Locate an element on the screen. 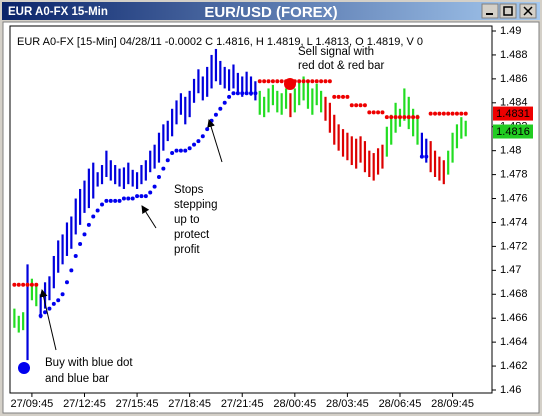  y-tick-label: 1.468 is located at coordinates (514, 294).